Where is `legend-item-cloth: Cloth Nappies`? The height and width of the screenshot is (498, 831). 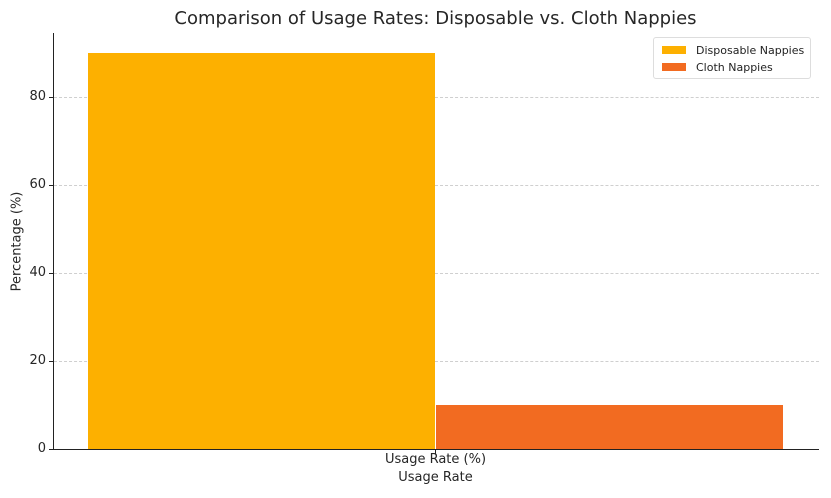
legend-item-cloth: Cloth Nappies is located at coordinates (717, 67).